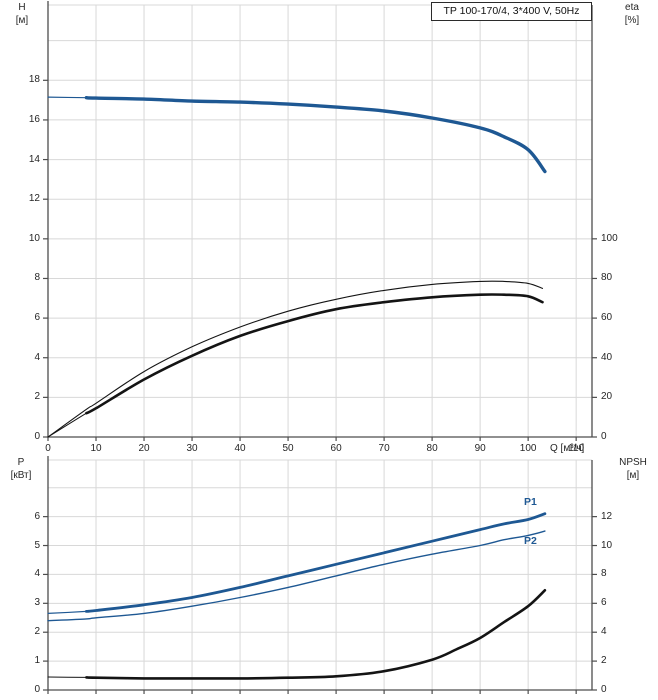 This screenshot has height=700, width=658. I want to click on NPSH-curve-duty-range, so click(316, 634).